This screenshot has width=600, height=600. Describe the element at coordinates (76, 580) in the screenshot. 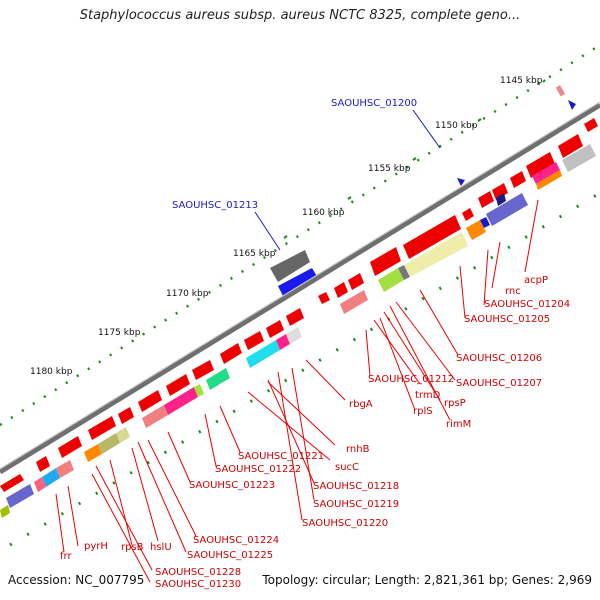

I see `accession-text: Accession: NC_007795` at that location.